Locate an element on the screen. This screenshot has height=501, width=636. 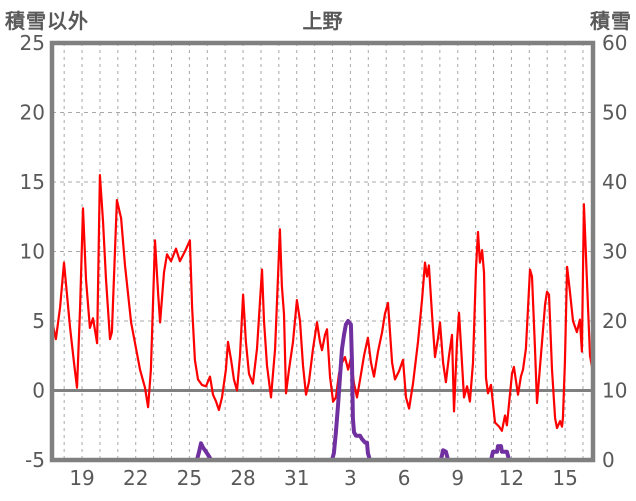
right-axis-tick-label: 0 is located at coordinates (608, 460).